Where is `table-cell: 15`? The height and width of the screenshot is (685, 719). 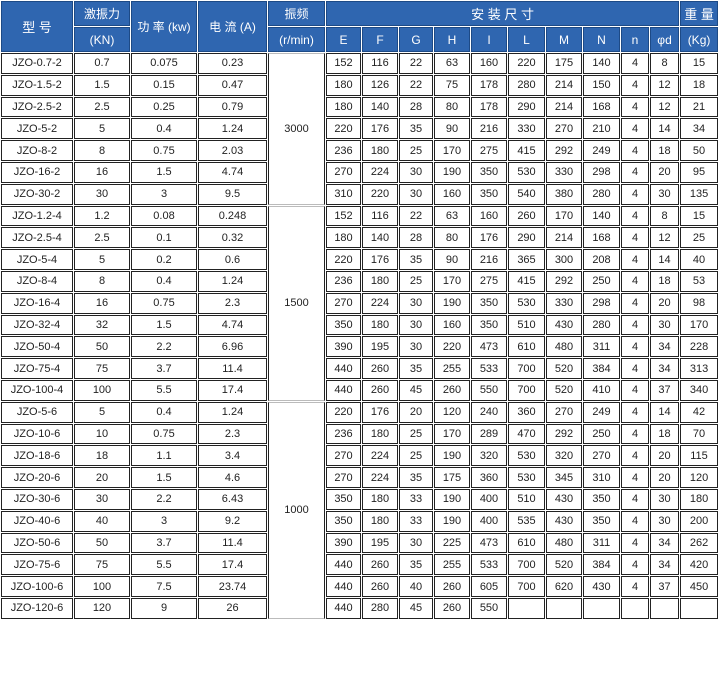 table-cell: 15 is located at coordinates (699, 216).